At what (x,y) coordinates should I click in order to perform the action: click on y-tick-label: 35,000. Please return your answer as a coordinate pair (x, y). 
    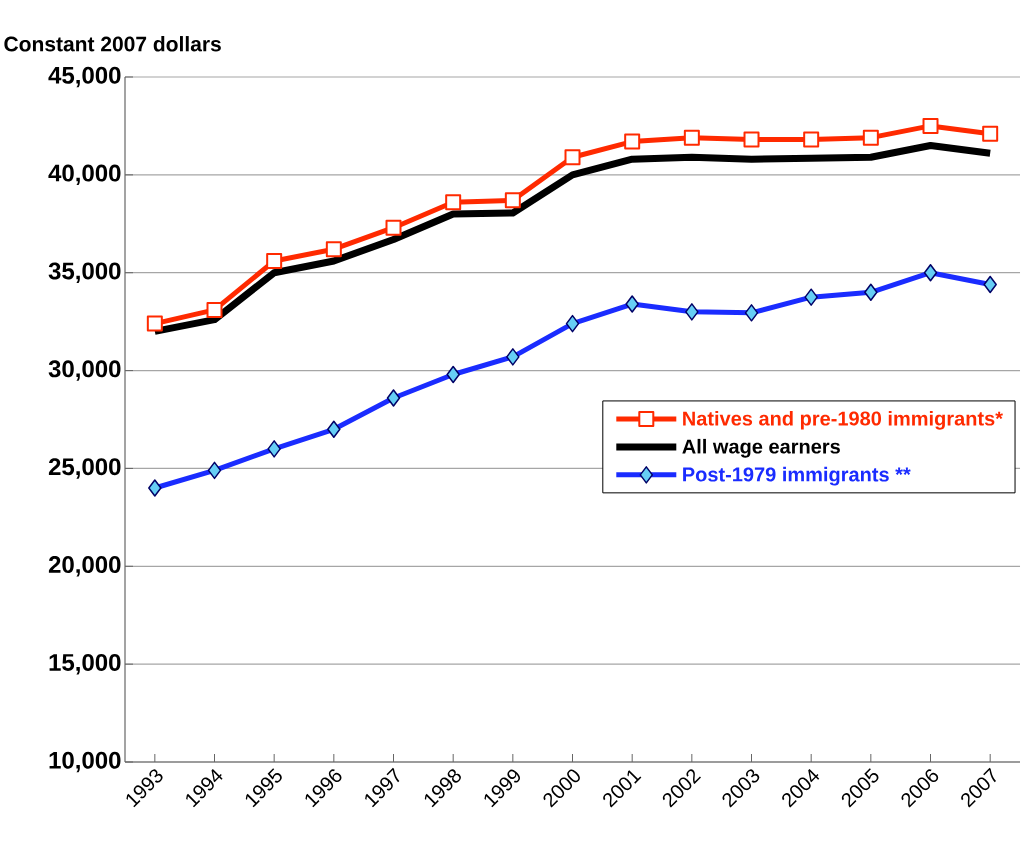
    Looking at the image, I should click on (84, 272).